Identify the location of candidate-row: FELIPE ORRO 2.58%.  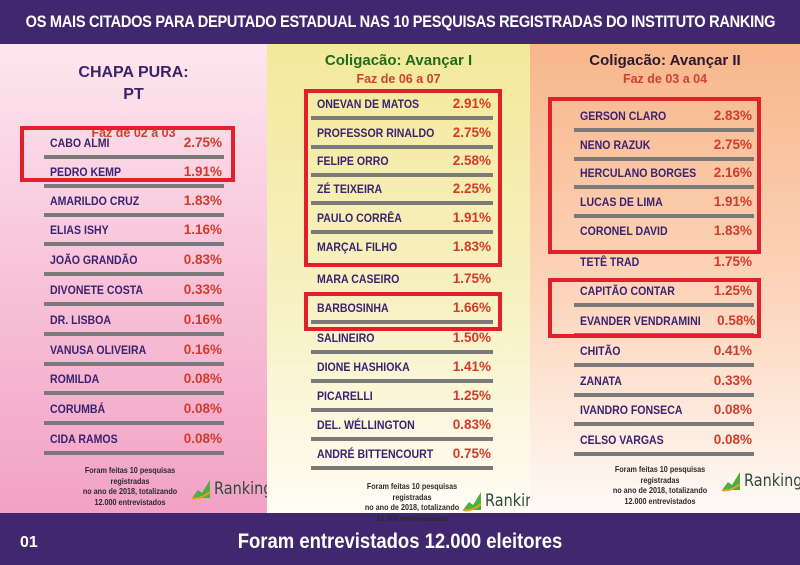
(402, 162).